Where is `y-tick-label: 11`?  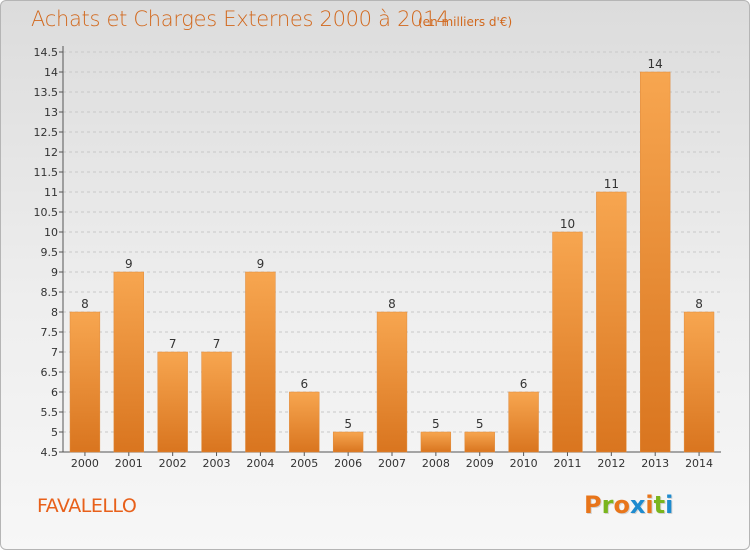 y-tick-label: 11 is located at coordinates (51, 192).